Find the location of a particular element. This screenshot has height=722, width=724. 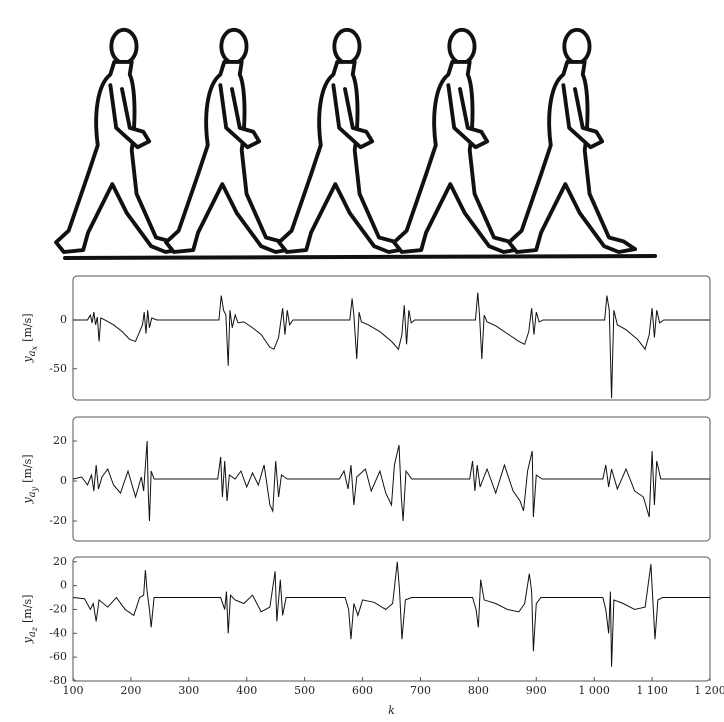

y-tick-label: -80 is located at coordinates (58, 680).